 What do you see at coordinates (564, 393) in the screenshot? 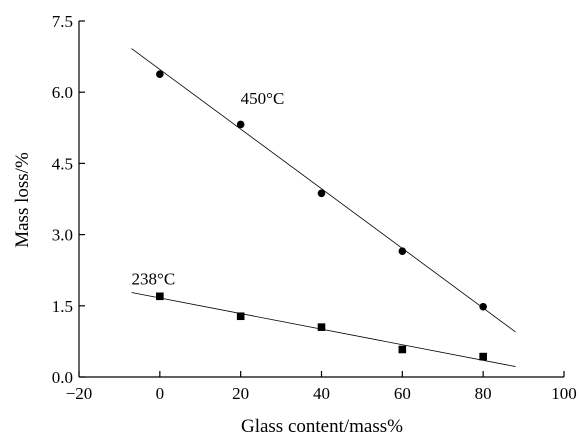
I see `x-tick-label: 100` at bounding box center [564, 393].